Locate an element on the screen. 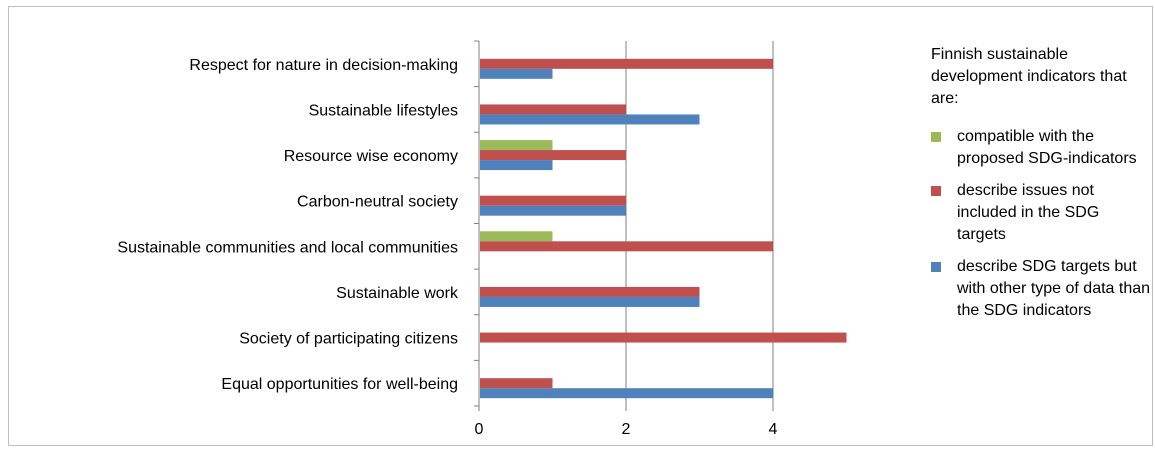  category-label: Sustainable work is located at coordinates (397, 293).